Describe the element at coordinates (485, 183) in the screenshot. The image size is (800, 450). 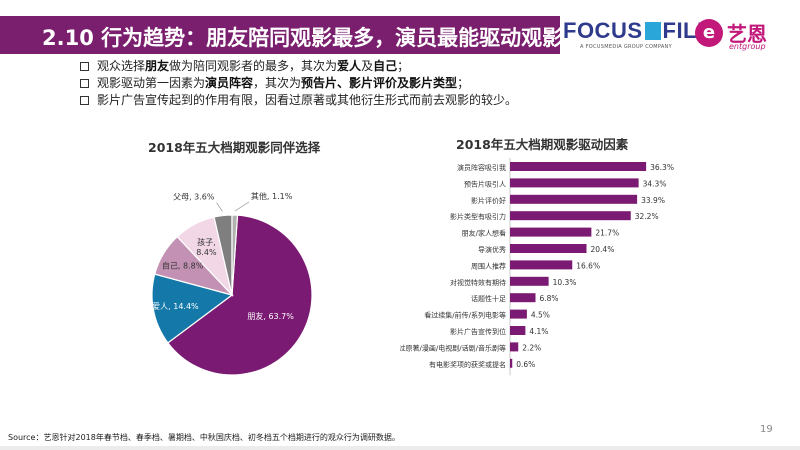
I see `bar-category-label: 预告片吸引人` at that location.